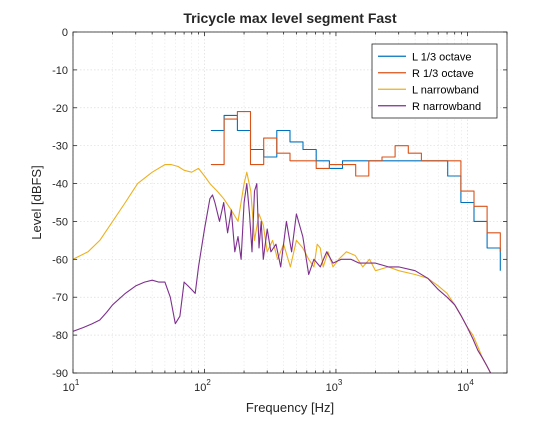 This screenshot has width=560, height=425. Describe the element at coordinates (340, 382) in the screenshot. I see `x-tick-exponent: 3` at that location.